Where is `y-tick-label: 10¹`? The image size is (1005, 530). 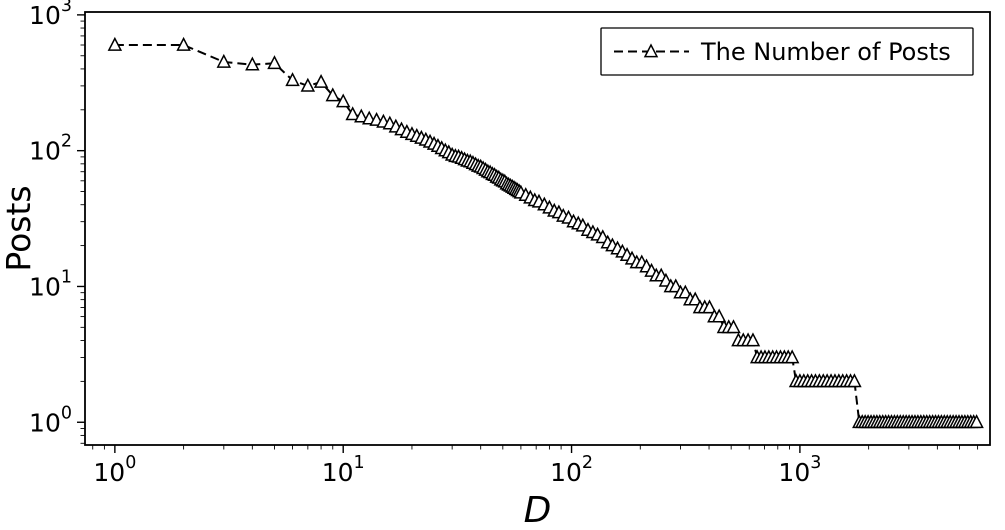 y-tick-label: 10¹ is located at coordinates (50, 284).